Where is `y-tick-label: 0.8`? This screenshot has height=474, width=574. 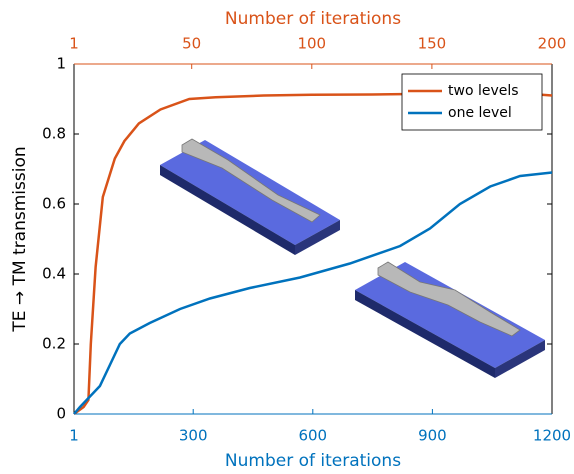
y-tick-label: 0.8 is located at coordinates (54, 134).